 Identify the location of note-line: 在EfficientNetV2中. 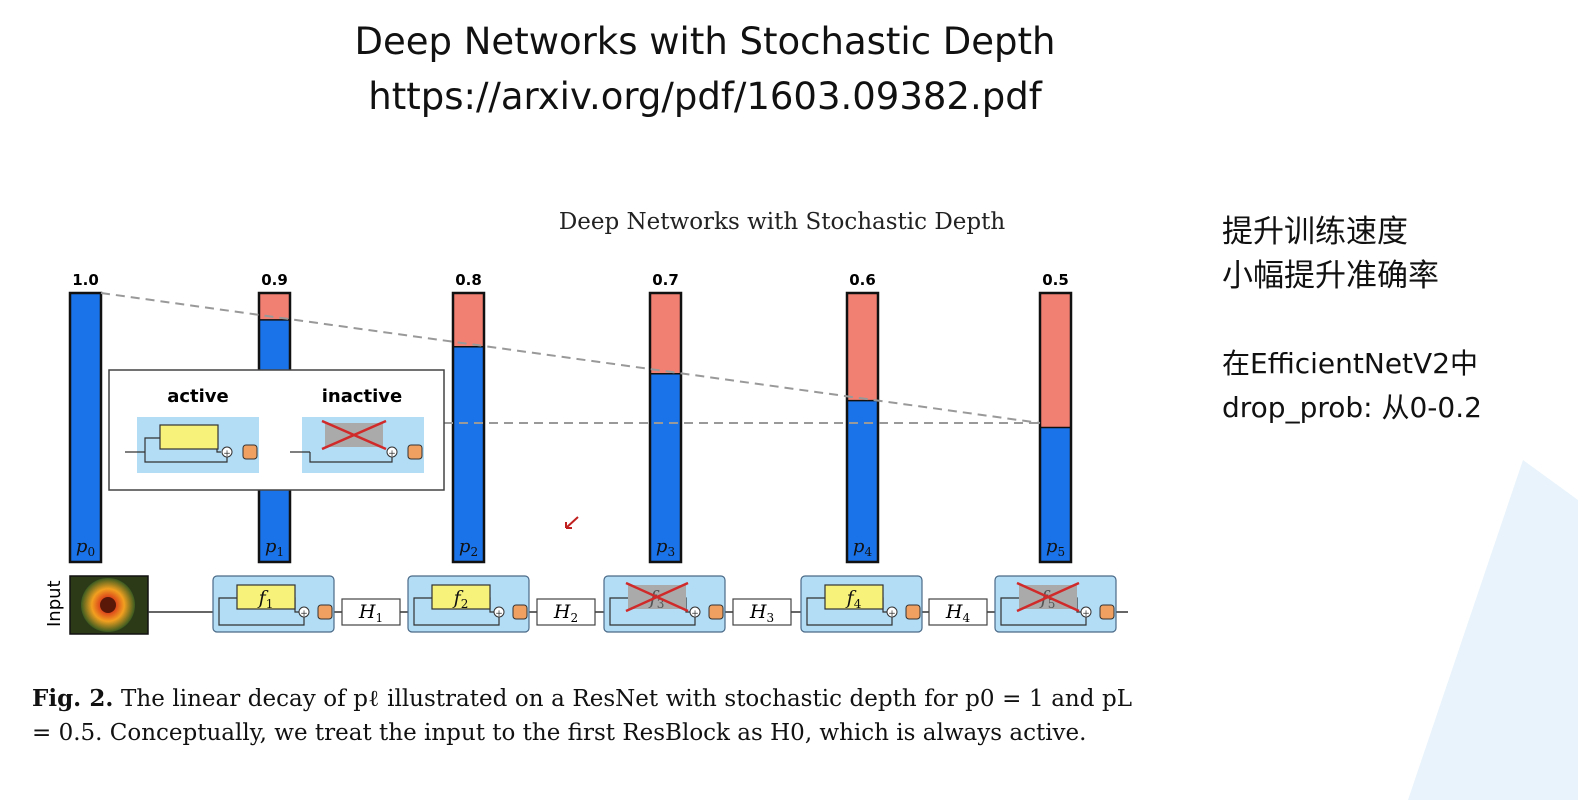
(1350, 363).